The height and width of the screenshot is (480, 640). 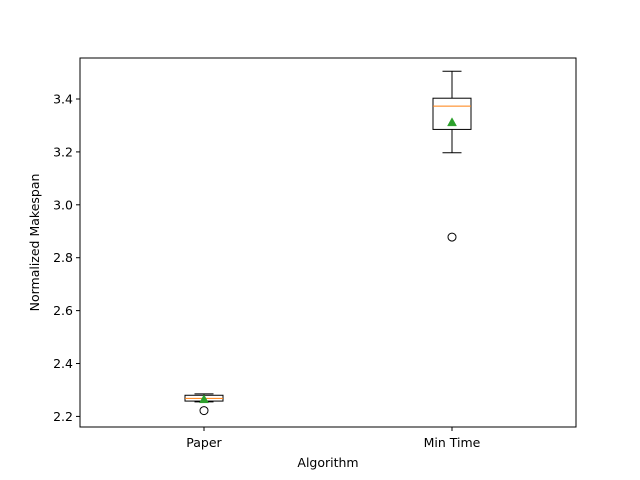 What do you see at coordinates (452, 442) in the screenshot?
I see `x-tick-label: Min Time` at bounding box center [452, 442].